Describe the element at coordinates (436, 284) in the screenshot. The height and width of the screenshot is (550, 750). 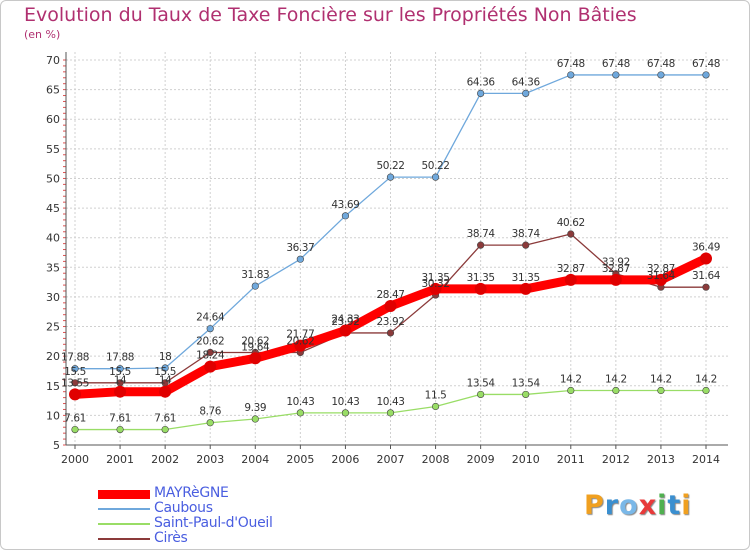
I see `series-3-data-label: 30.32` at that location.